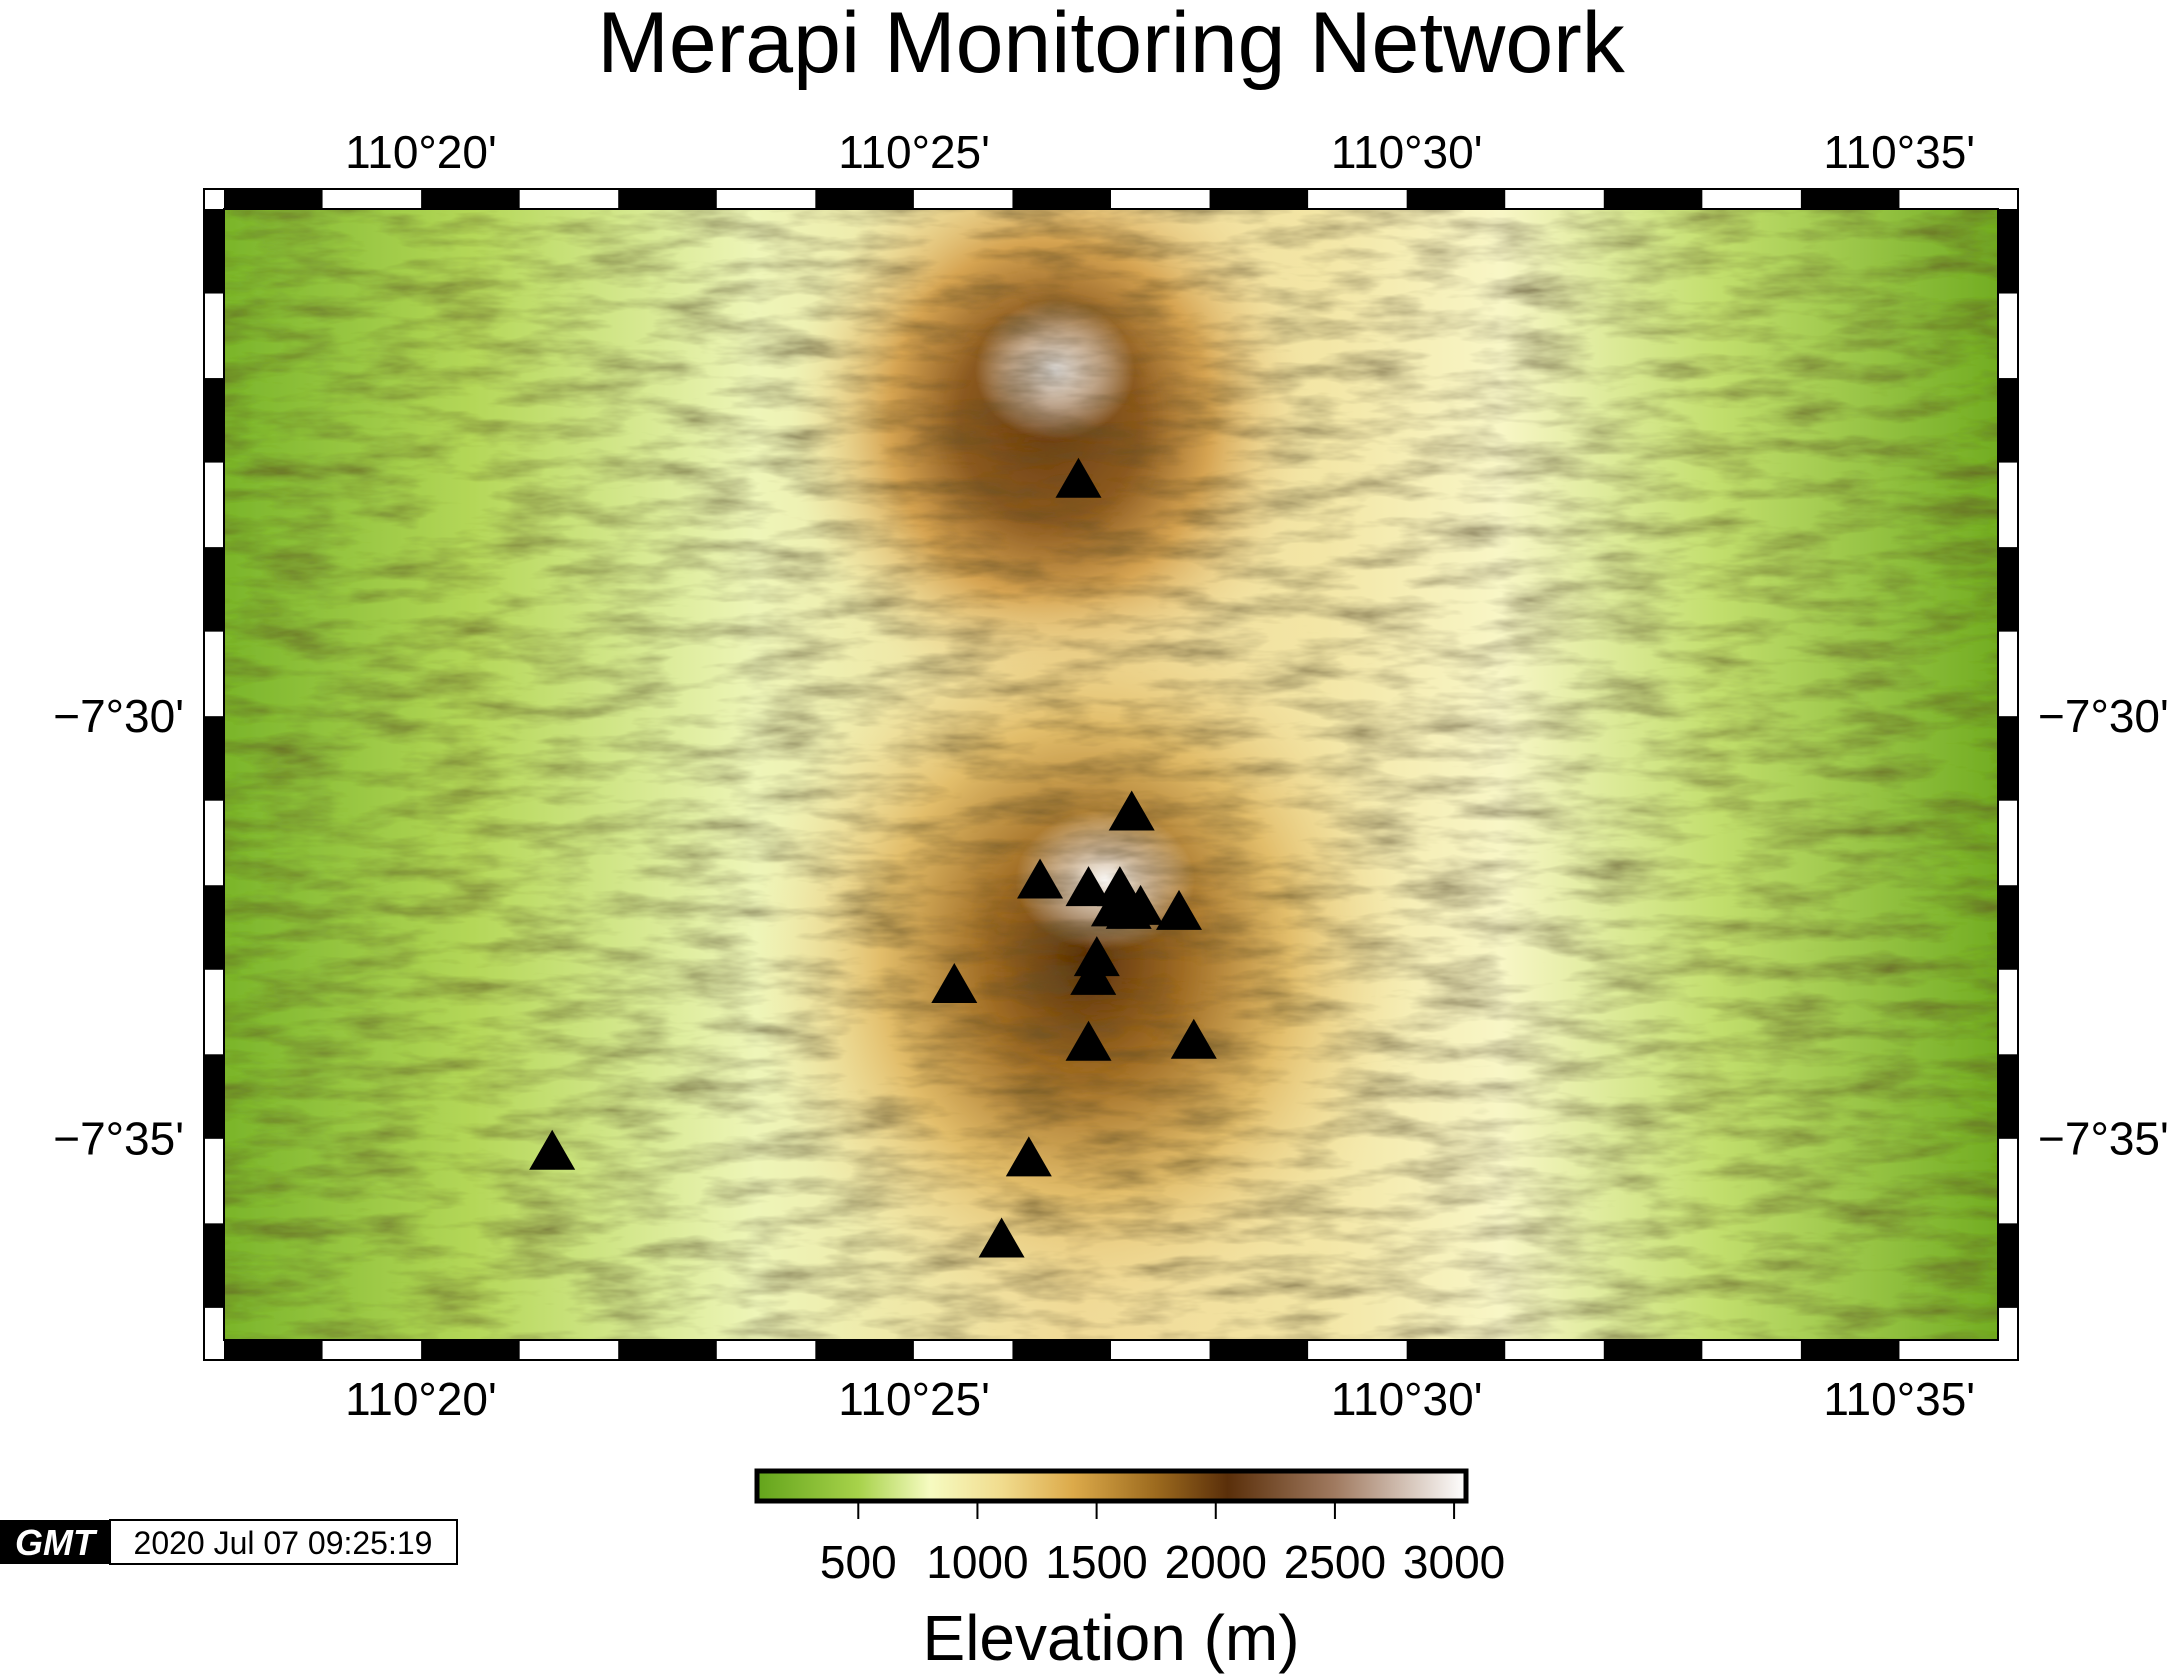  I want to click on colorbar-tick-label: 2500, so click(1335, 1562).